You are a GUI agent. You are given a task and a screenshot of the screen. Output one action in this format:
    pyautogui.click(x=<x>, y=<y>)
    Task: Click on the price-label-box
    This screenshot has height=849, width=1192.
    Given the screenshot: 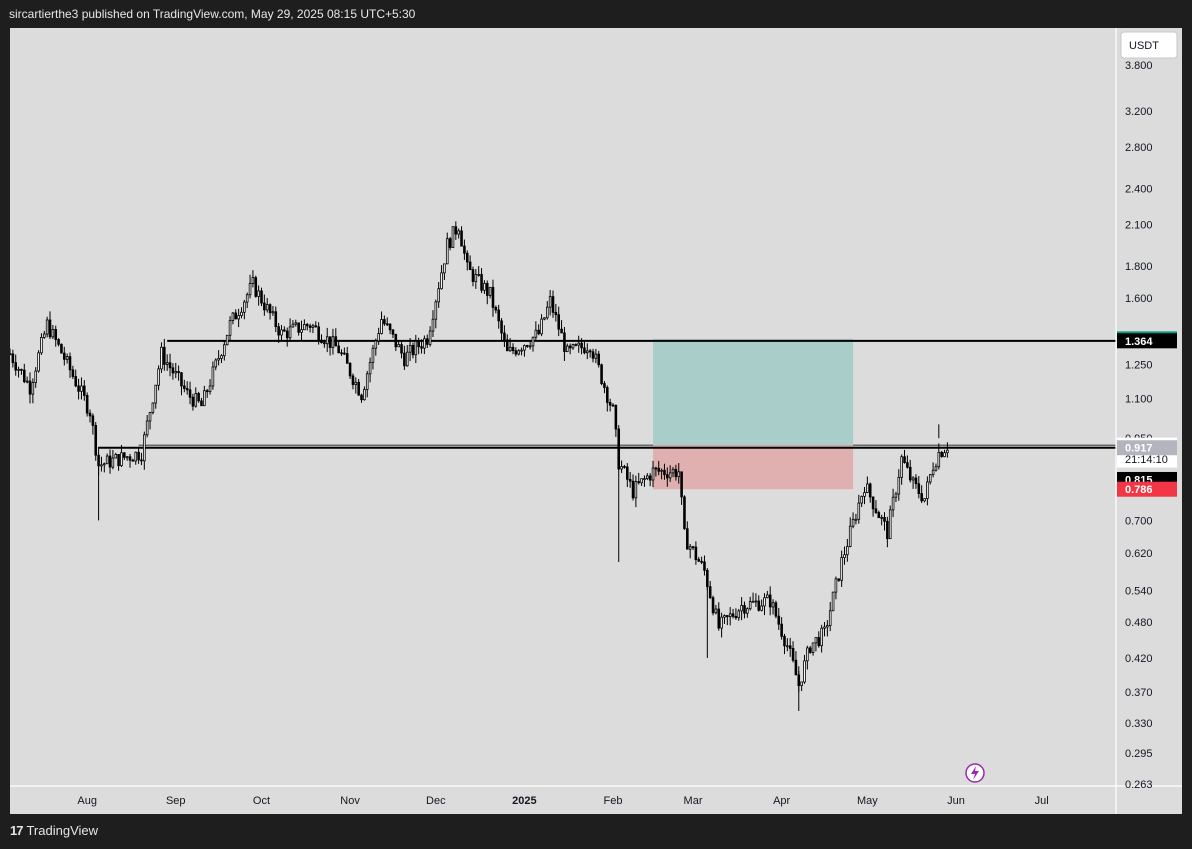 What is the action you would take?
    pyautogui.click(x=1147, y=489)
    